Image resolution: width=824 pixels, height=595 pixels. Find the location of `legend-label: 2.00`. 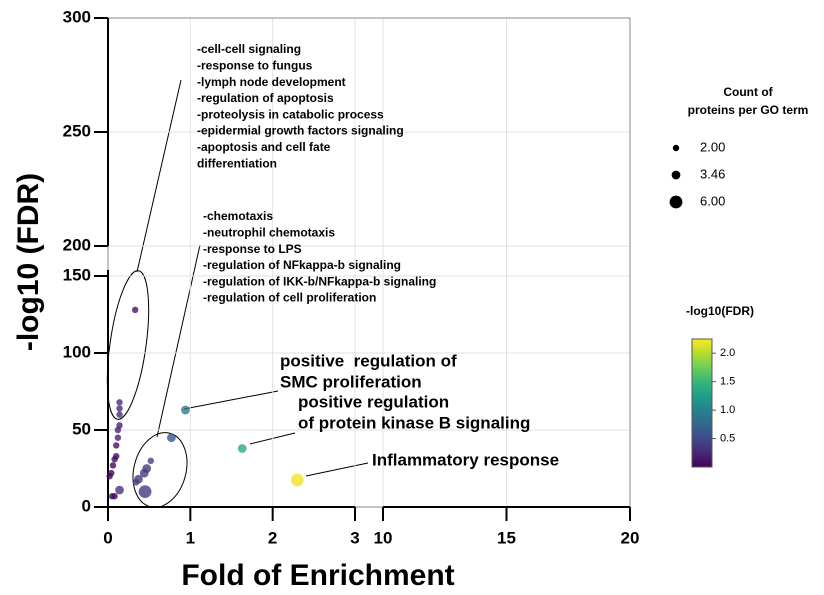

legend-label: 2.00 is located at coordinates (712, 146).